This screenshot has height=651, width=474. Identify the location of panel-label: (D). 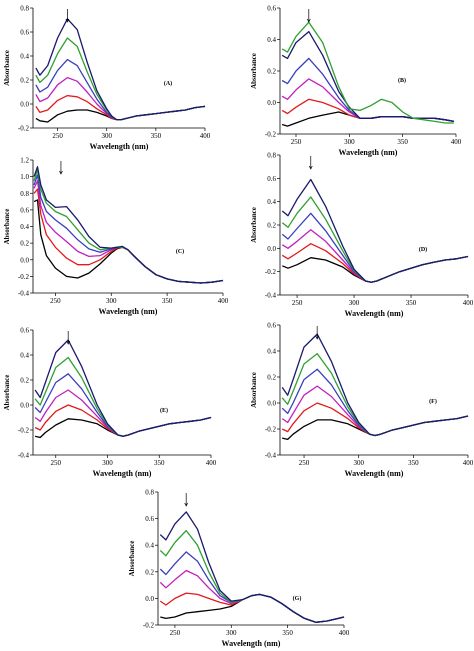
(423, 249).